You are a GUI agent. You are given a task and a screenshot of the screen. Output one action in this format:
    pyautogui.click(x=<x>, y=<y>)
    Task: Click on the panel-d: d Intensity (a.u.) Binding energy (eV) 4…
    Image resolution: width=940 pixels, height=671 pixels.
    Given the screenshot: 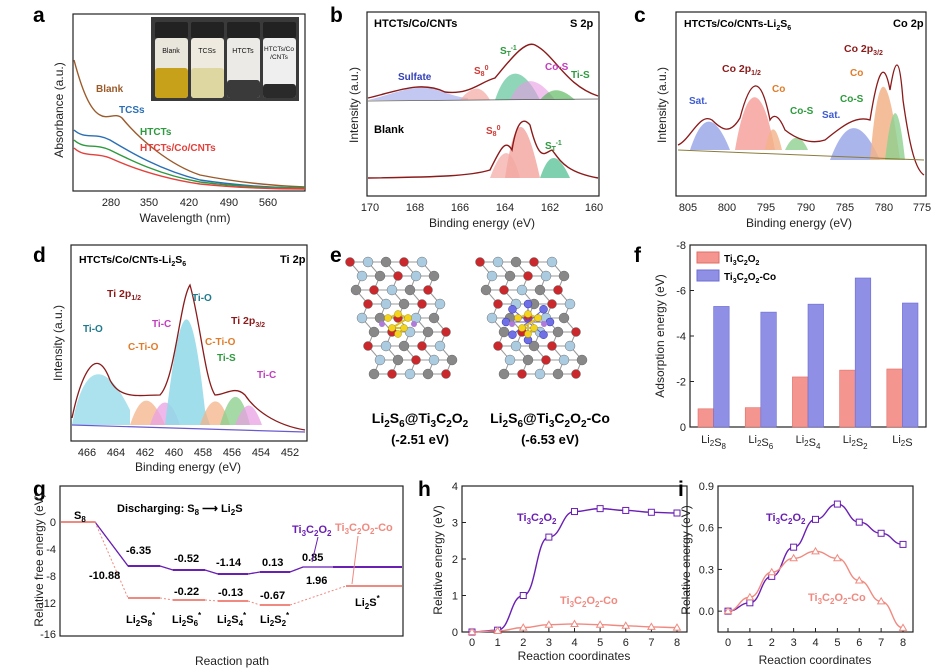 What is the action you would take?
    pyautogui.click(x=170, y=359)
    